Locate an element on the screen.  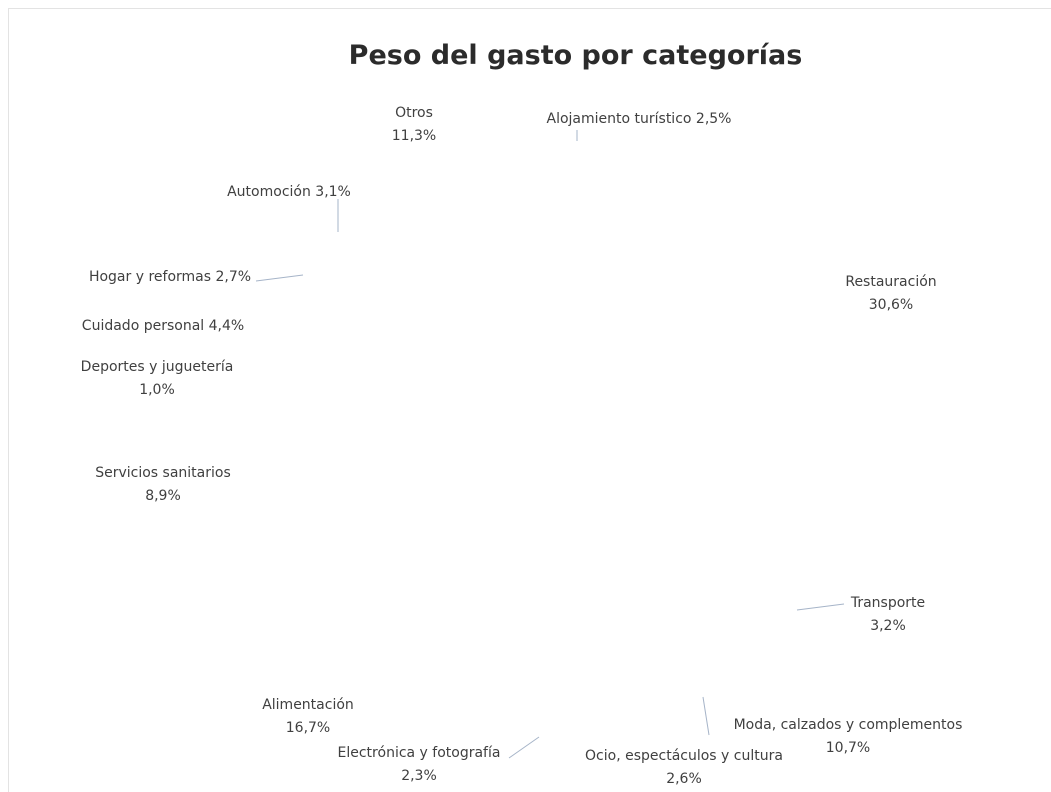
slice-label: Deportes y juguetería 1,0% is located at coordinates (157, 378).